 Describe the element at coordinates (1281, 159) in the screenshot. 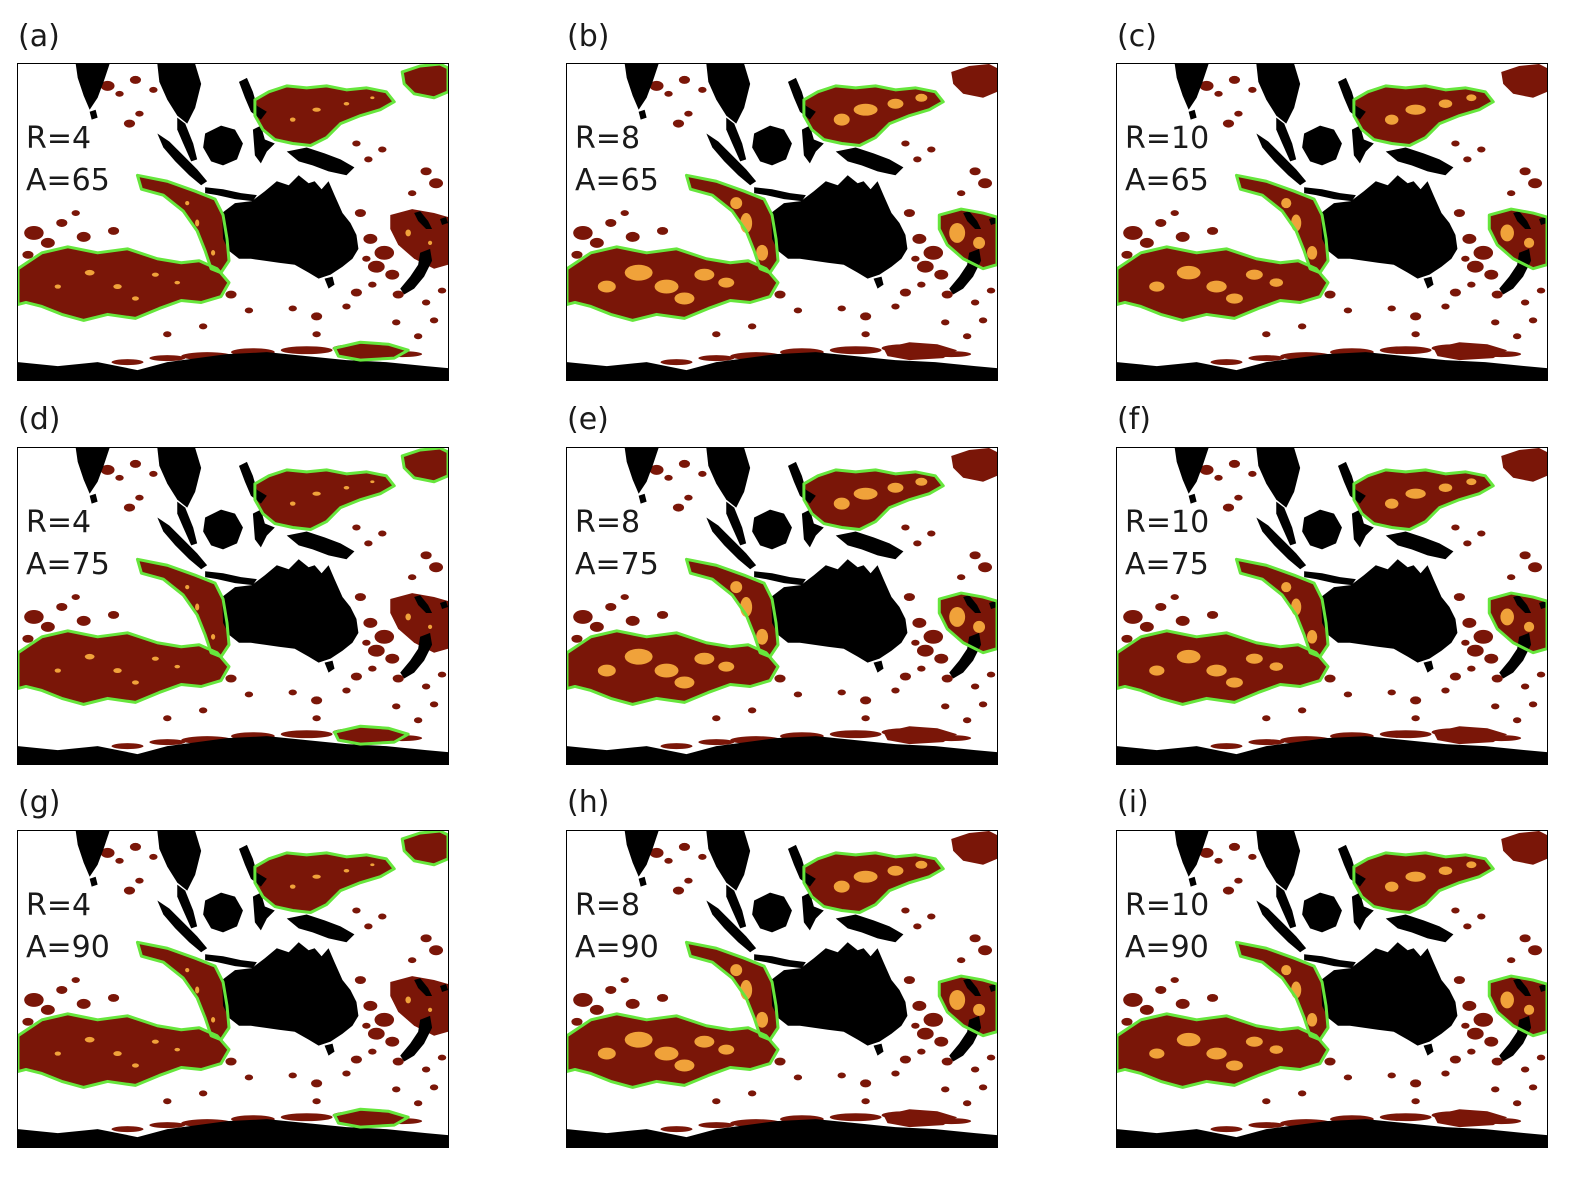

I see `sumatra-landmass` at that location.